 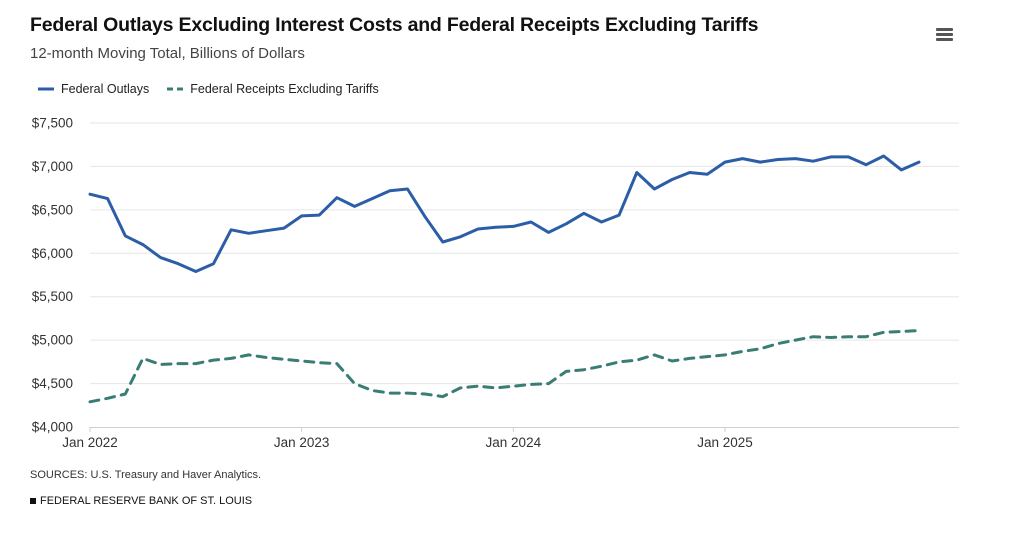 I want to click on y-tick-label: $6,000, so click(x=52, y=253).